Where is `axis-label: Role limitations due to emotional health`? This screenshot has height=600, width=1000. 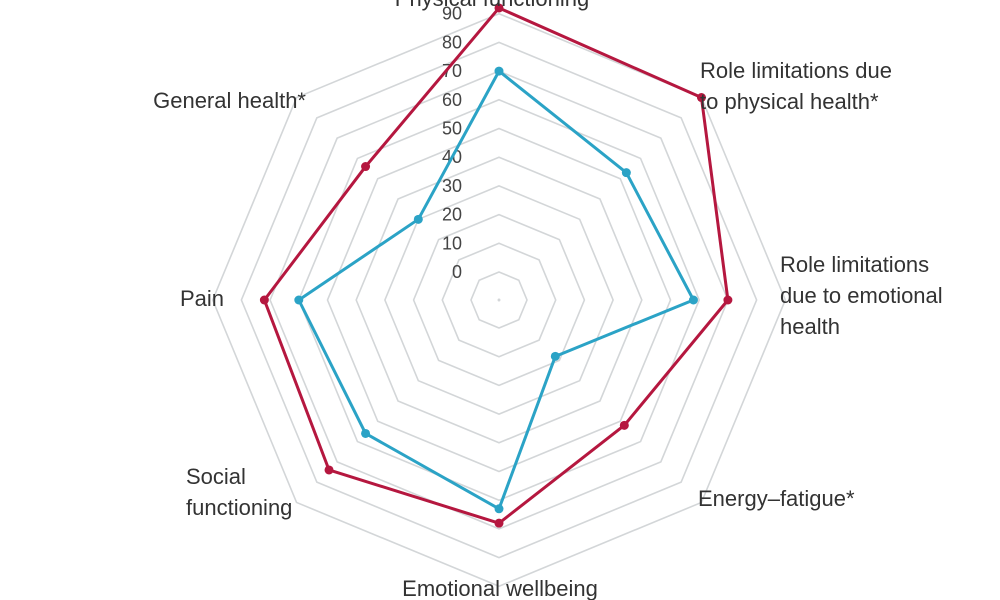 axis-label: Role limitations due to emotional health is located at coordinates (861, 295).